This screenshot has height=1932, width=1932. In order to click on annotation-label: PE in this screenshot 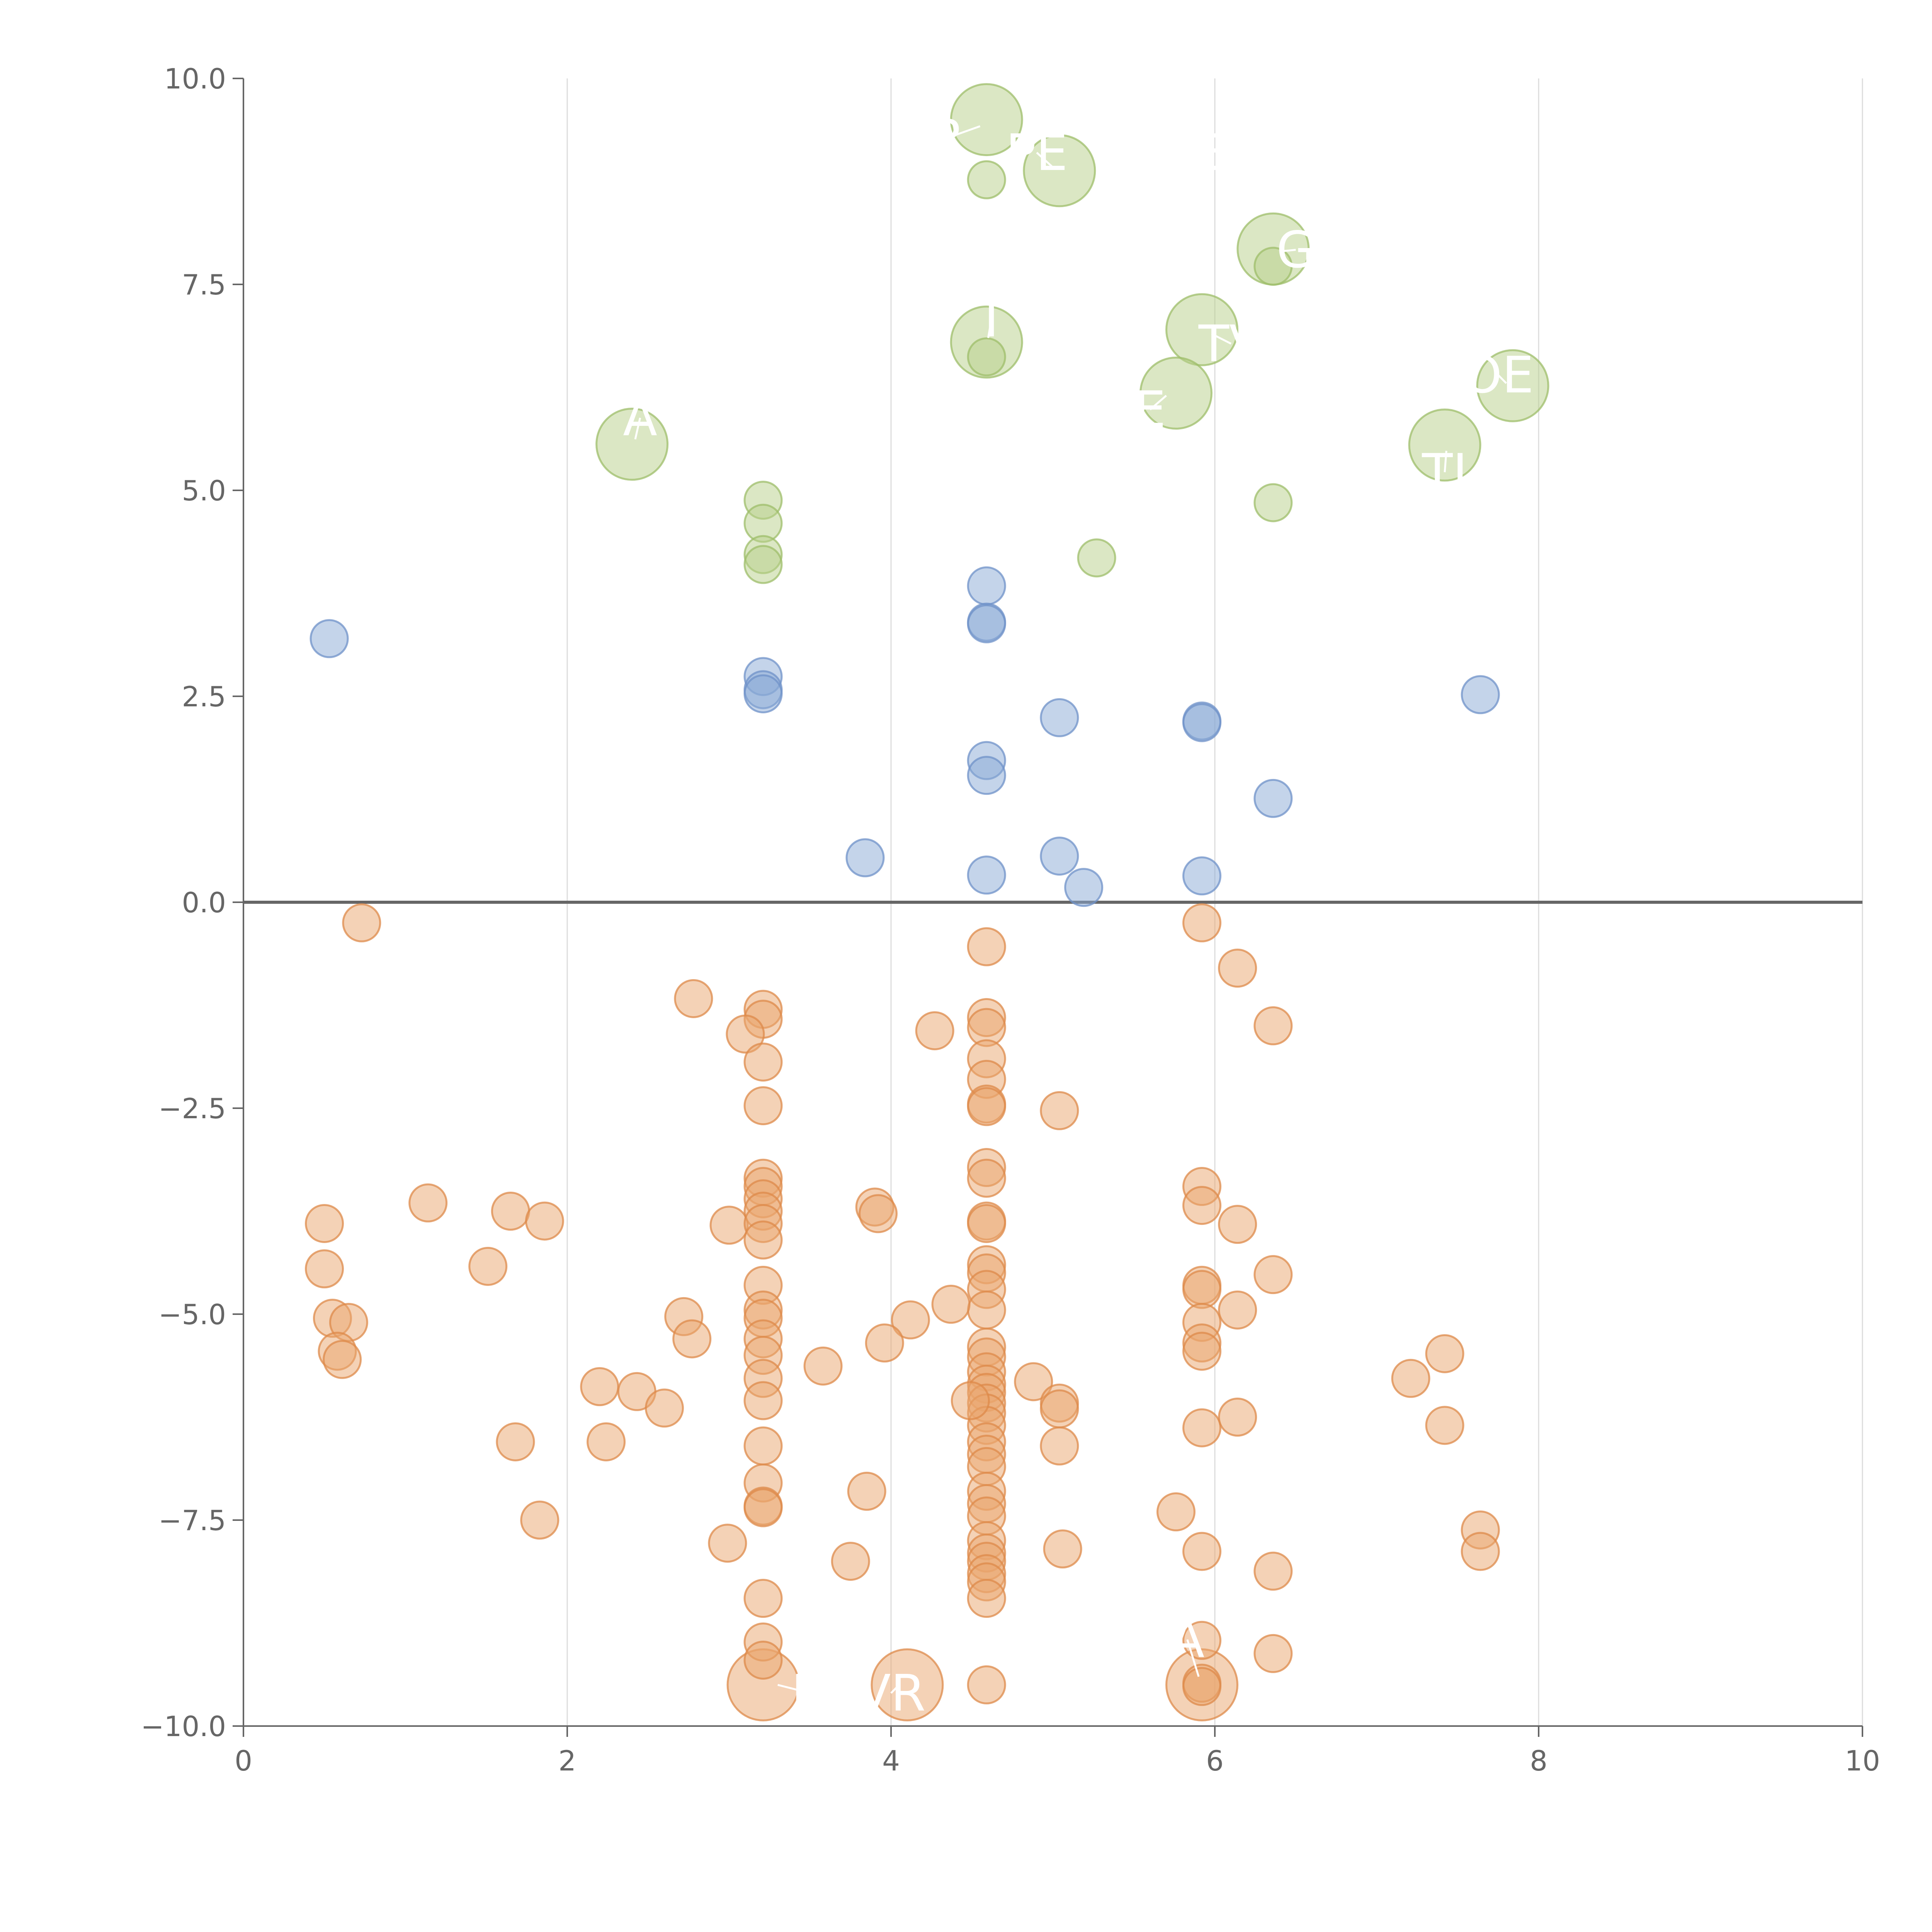, I will do `click(1037, 152)`.